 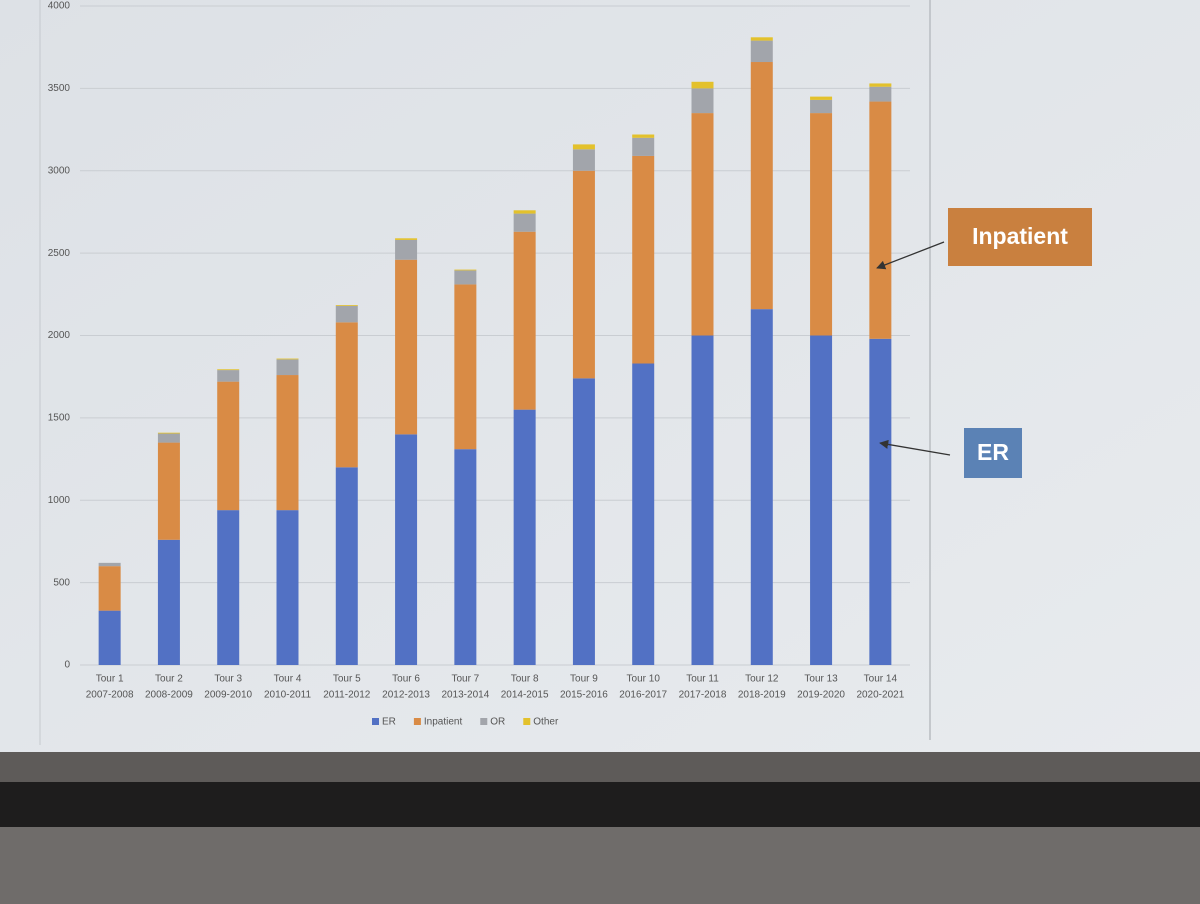 I want to click on x-tick-label: 2012-2013, so click(x=406, y=695).